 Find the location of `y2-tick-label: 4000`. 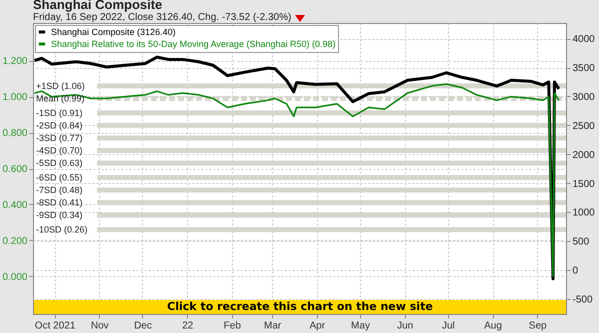

y2-tick-label: 4000 is located at coordinates (584, 40).